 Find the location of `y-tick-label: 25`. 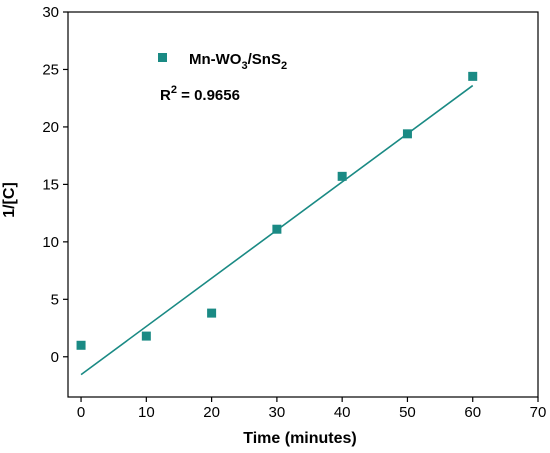

y-tick-label: 25 is located at coordinates (50, 69).